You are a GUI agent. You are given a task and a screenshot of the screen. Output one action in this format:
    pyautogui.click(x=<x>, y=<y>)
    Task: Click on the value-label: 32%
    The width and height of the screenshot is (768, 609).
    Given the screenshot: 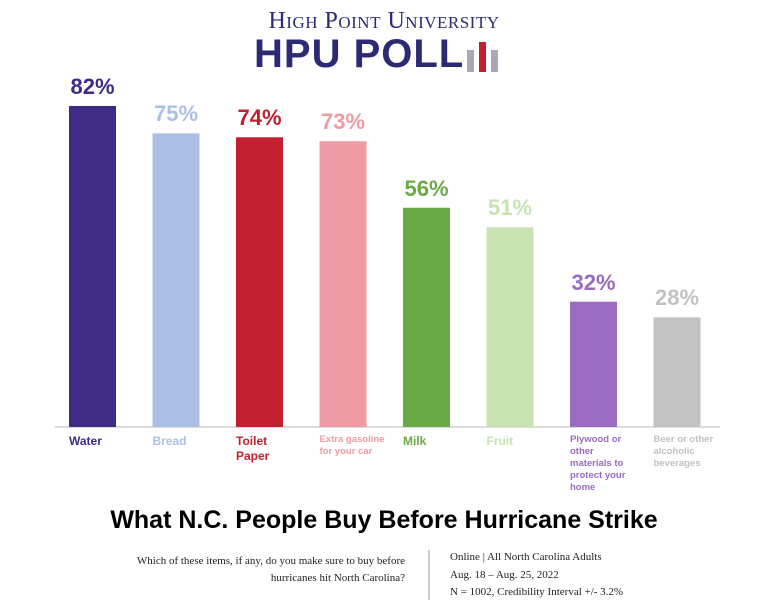 What is the action you would take?
    pyautogui.click(x=593, y=282)
    